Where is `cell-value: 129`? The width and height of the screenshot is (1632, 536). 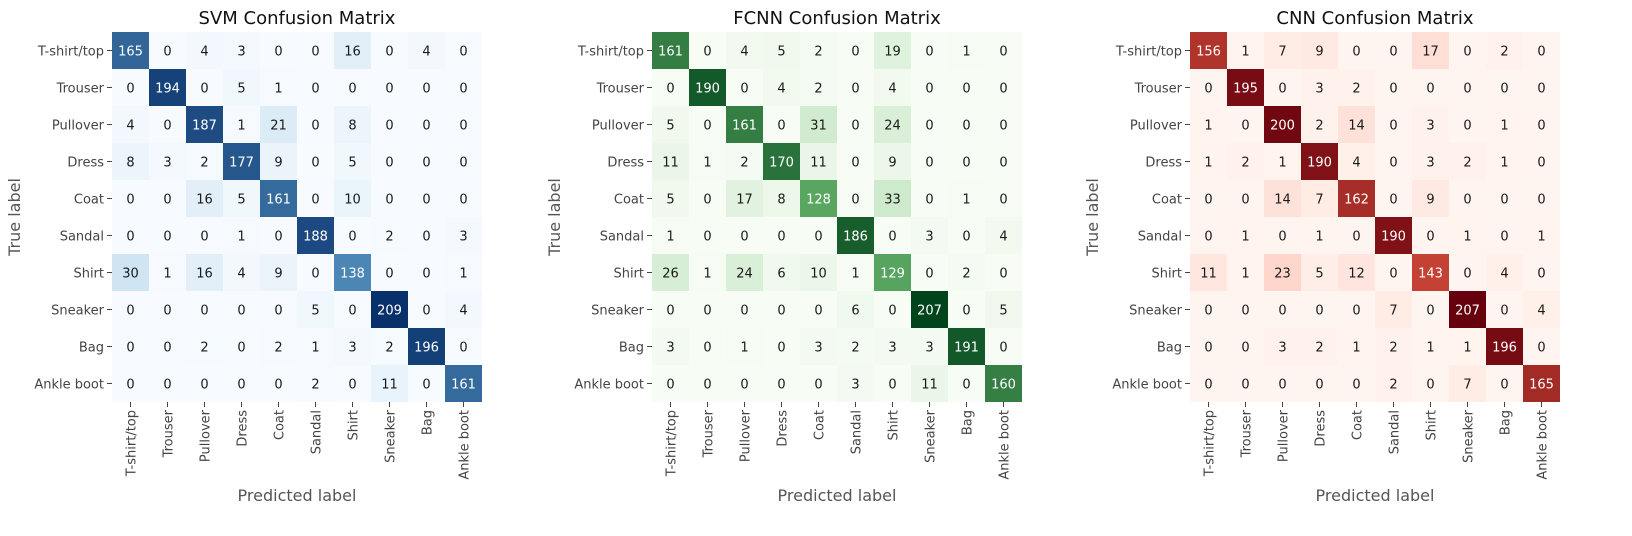 cell-value: 129 is located at coordinates (892, 274).